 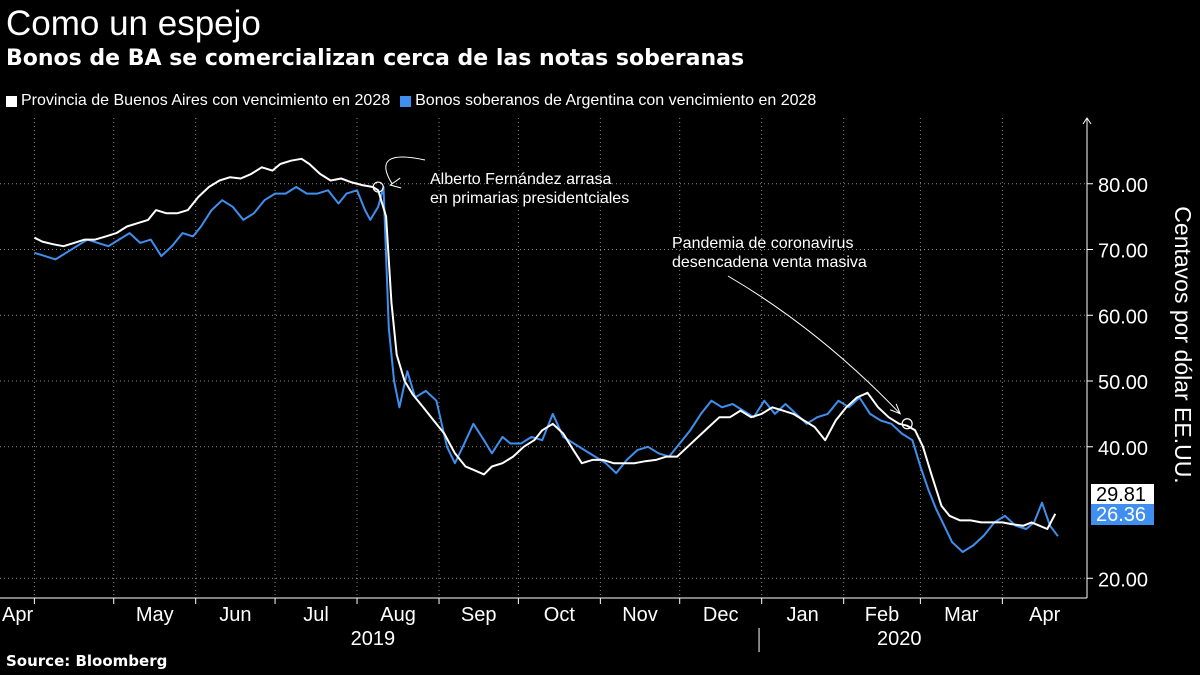 I want to click on annotation-text: desencadena venta masiva, so click(x=769, y=262).